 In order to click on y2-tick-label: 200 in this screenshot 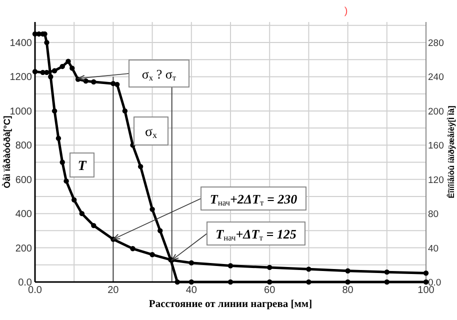, I will do `click(436, 112)`.